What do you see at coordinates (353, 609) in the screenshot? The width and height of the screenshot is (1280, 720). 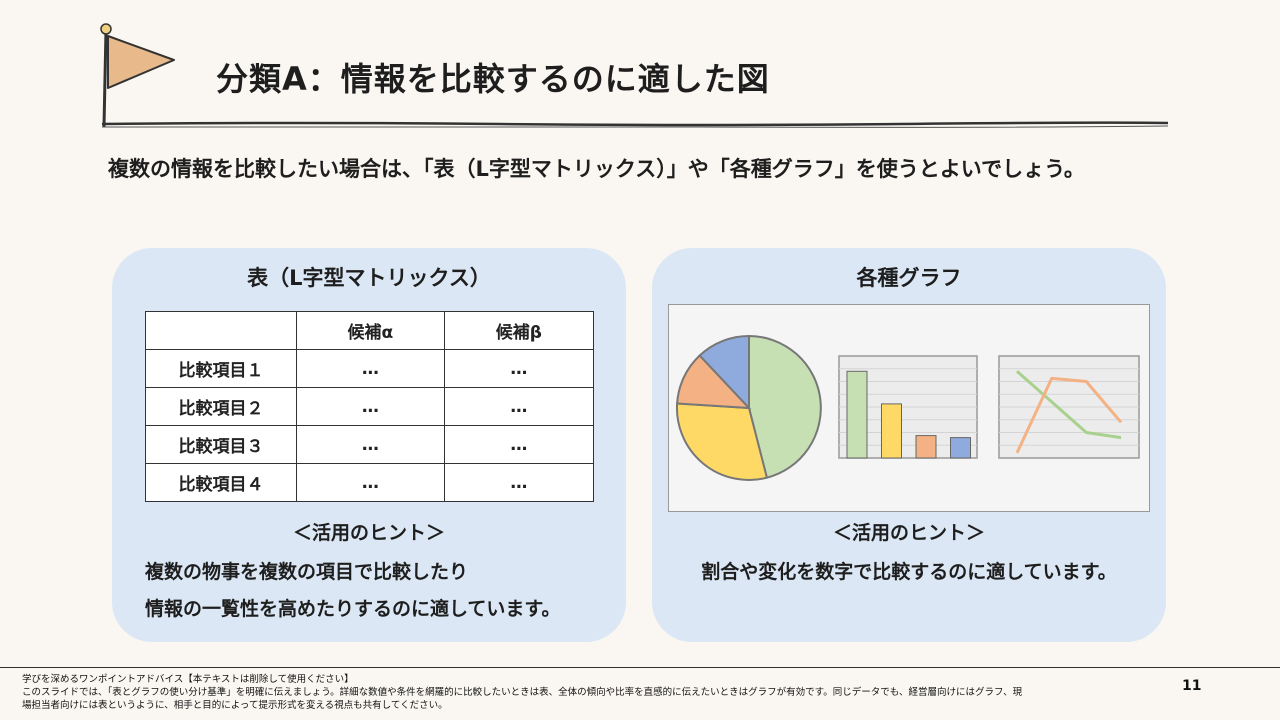 I see `table-hint-line: 情報の一覧性を高めたりするのに適しています。` at bounding box center [353, 609].